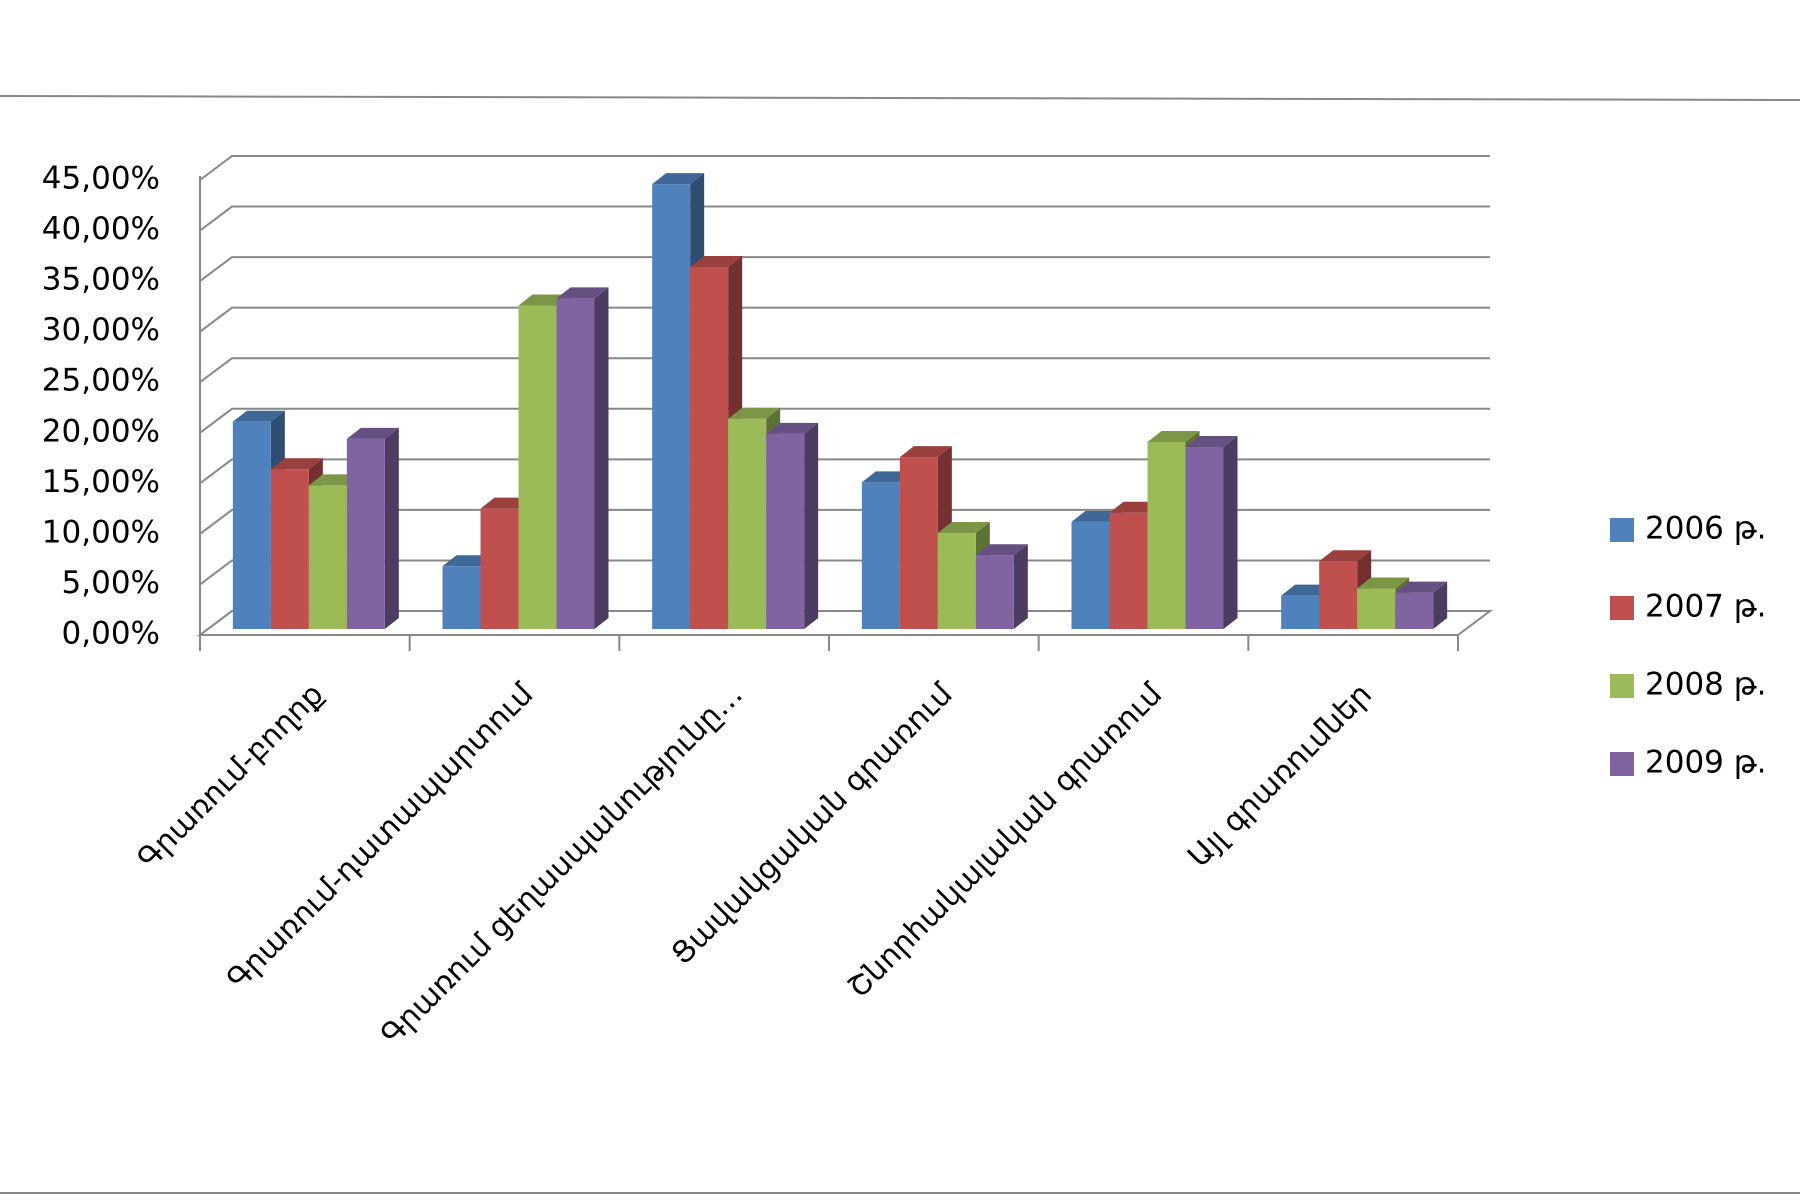 This screenshot has height=1200, width=1800. I want to click on y-tick-label: 15,00%, so click(101, 482).